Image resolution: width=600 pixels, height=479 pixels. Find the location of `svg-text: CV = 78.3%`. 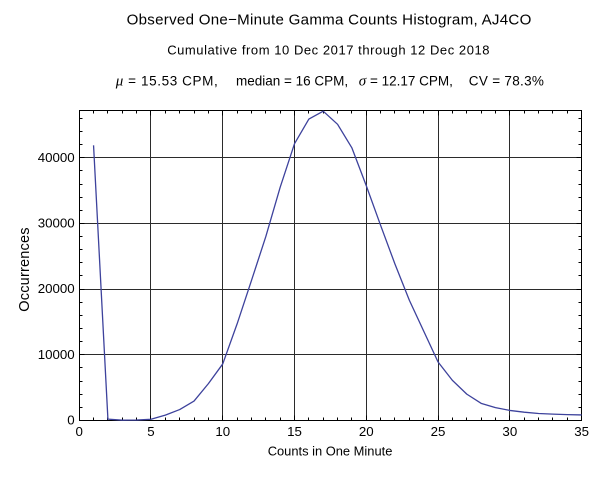

svg-text: CV = 78.3% is located at coordinates (506, 80).